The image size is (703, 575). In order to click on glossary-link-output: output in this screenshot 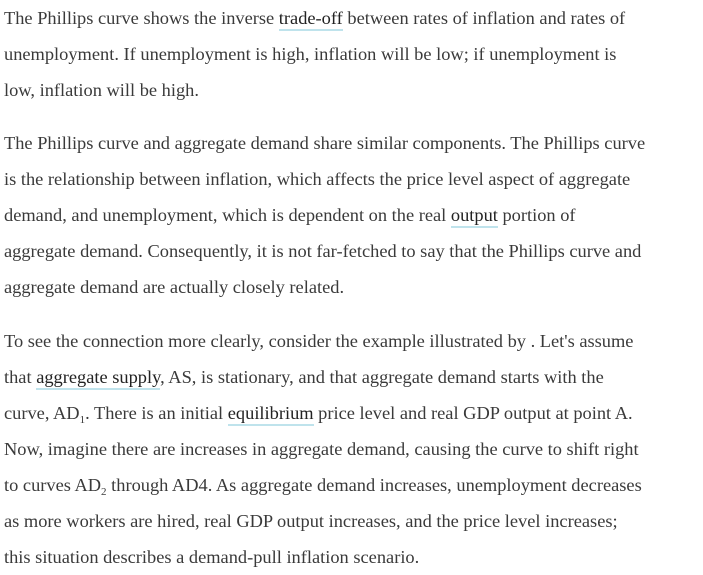, I will do `click(474, 216)`.